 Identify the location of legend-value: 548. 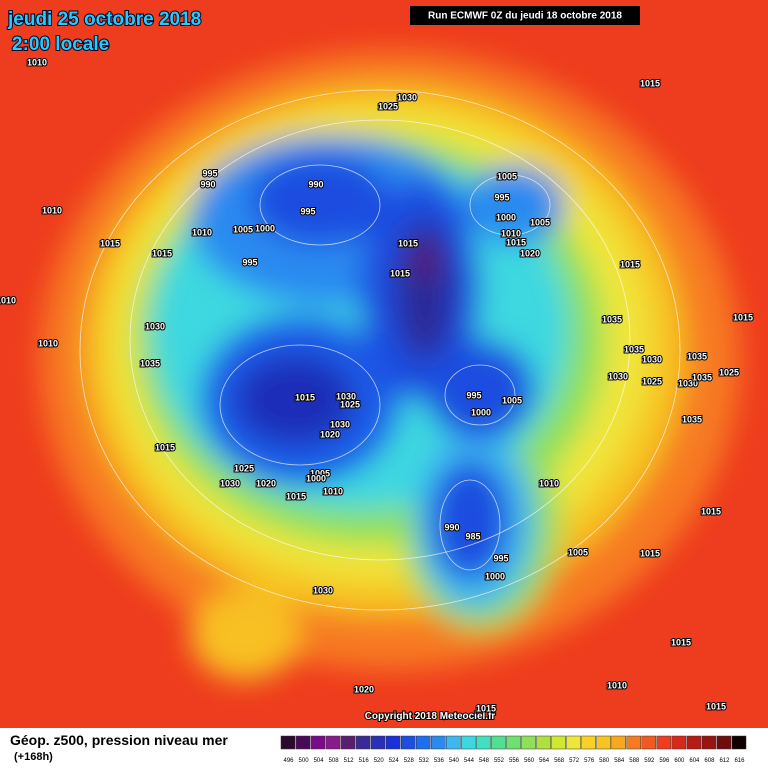
(484, 761).